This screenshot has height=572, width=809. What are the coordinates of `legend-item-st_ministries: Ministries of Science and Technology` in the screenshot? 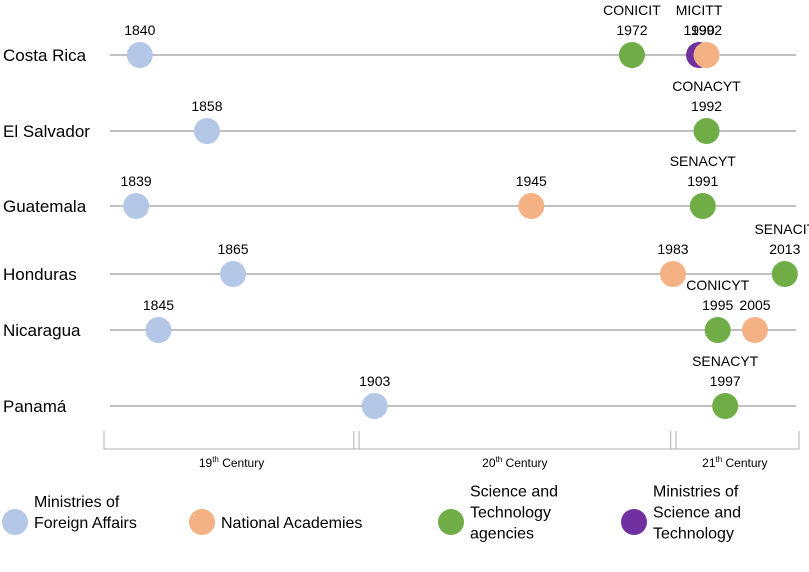 It's located at (681, 513).